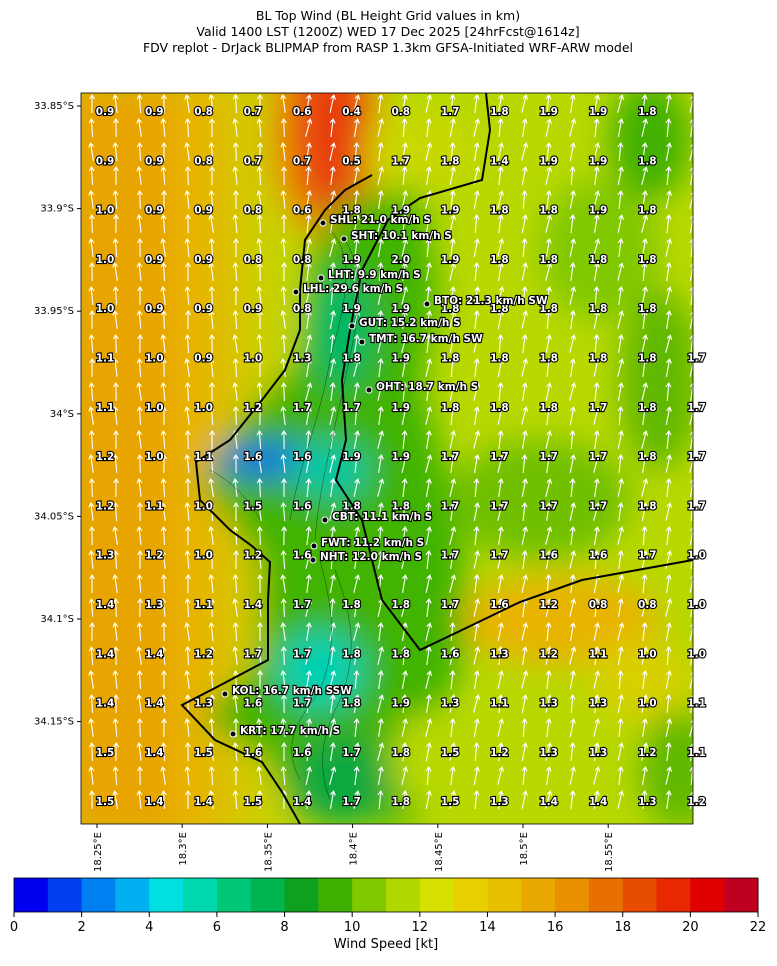  What do you see at coordinates (491, 301) in the screenshot?
I see `station-label: BTO: 21.3 km/h SW` at bounding box center [491, 301].